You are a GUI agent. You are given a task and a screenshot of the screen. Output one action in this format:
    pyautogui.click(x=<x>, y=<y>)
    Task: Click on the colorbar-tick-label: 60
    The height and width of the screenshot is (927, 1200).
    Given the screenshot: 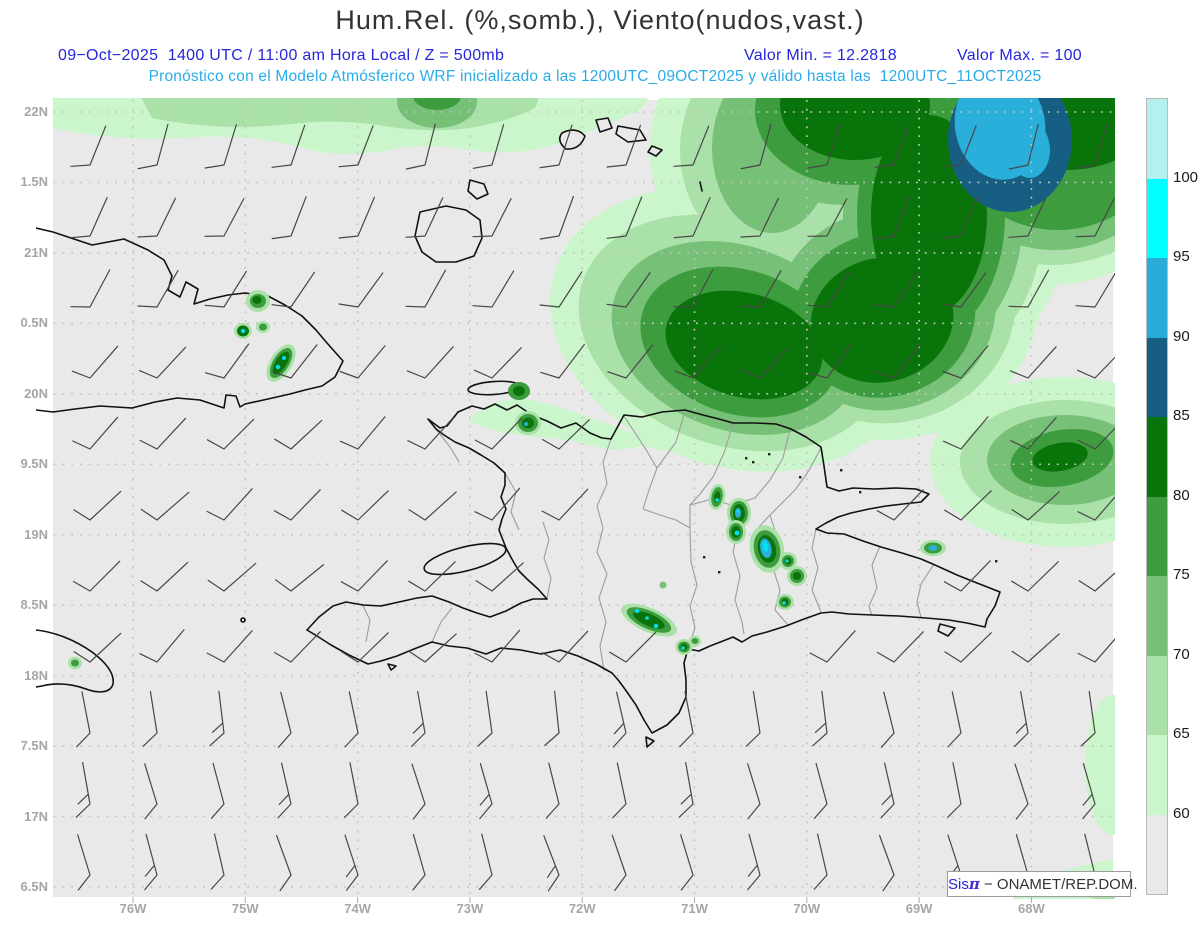 What is the action you would take?
    pyautogui.click(x=1181, y=813)
    